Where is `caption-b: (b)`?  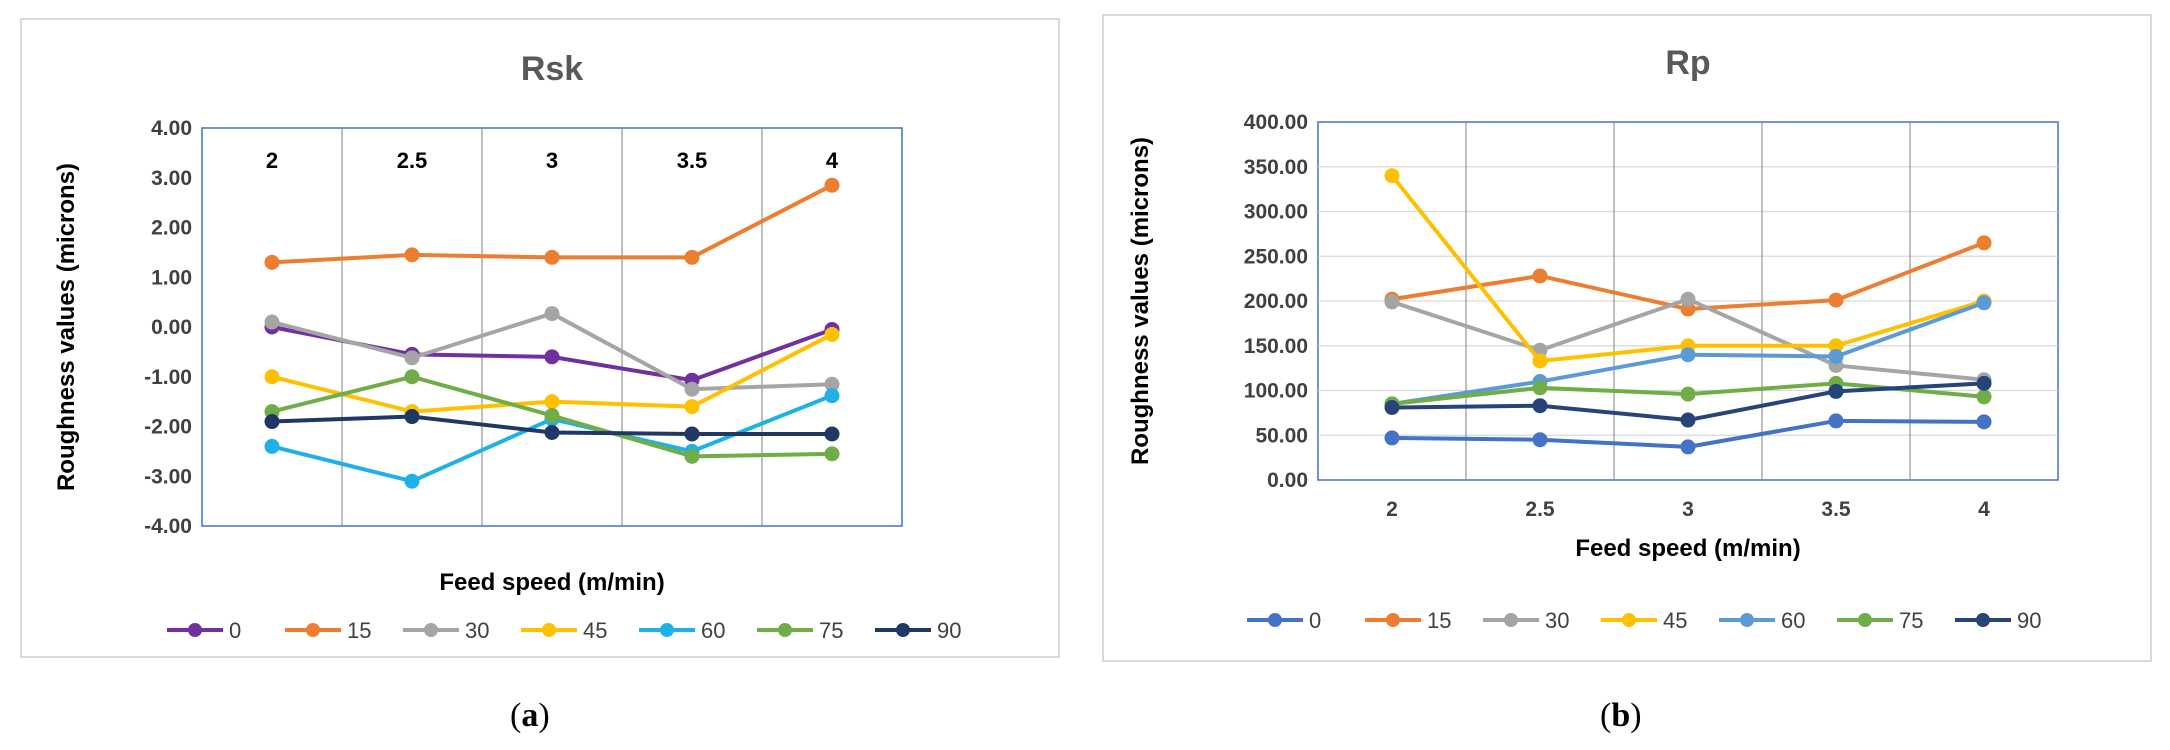 caption-b: (b) is located at coordinates (1621, 715).